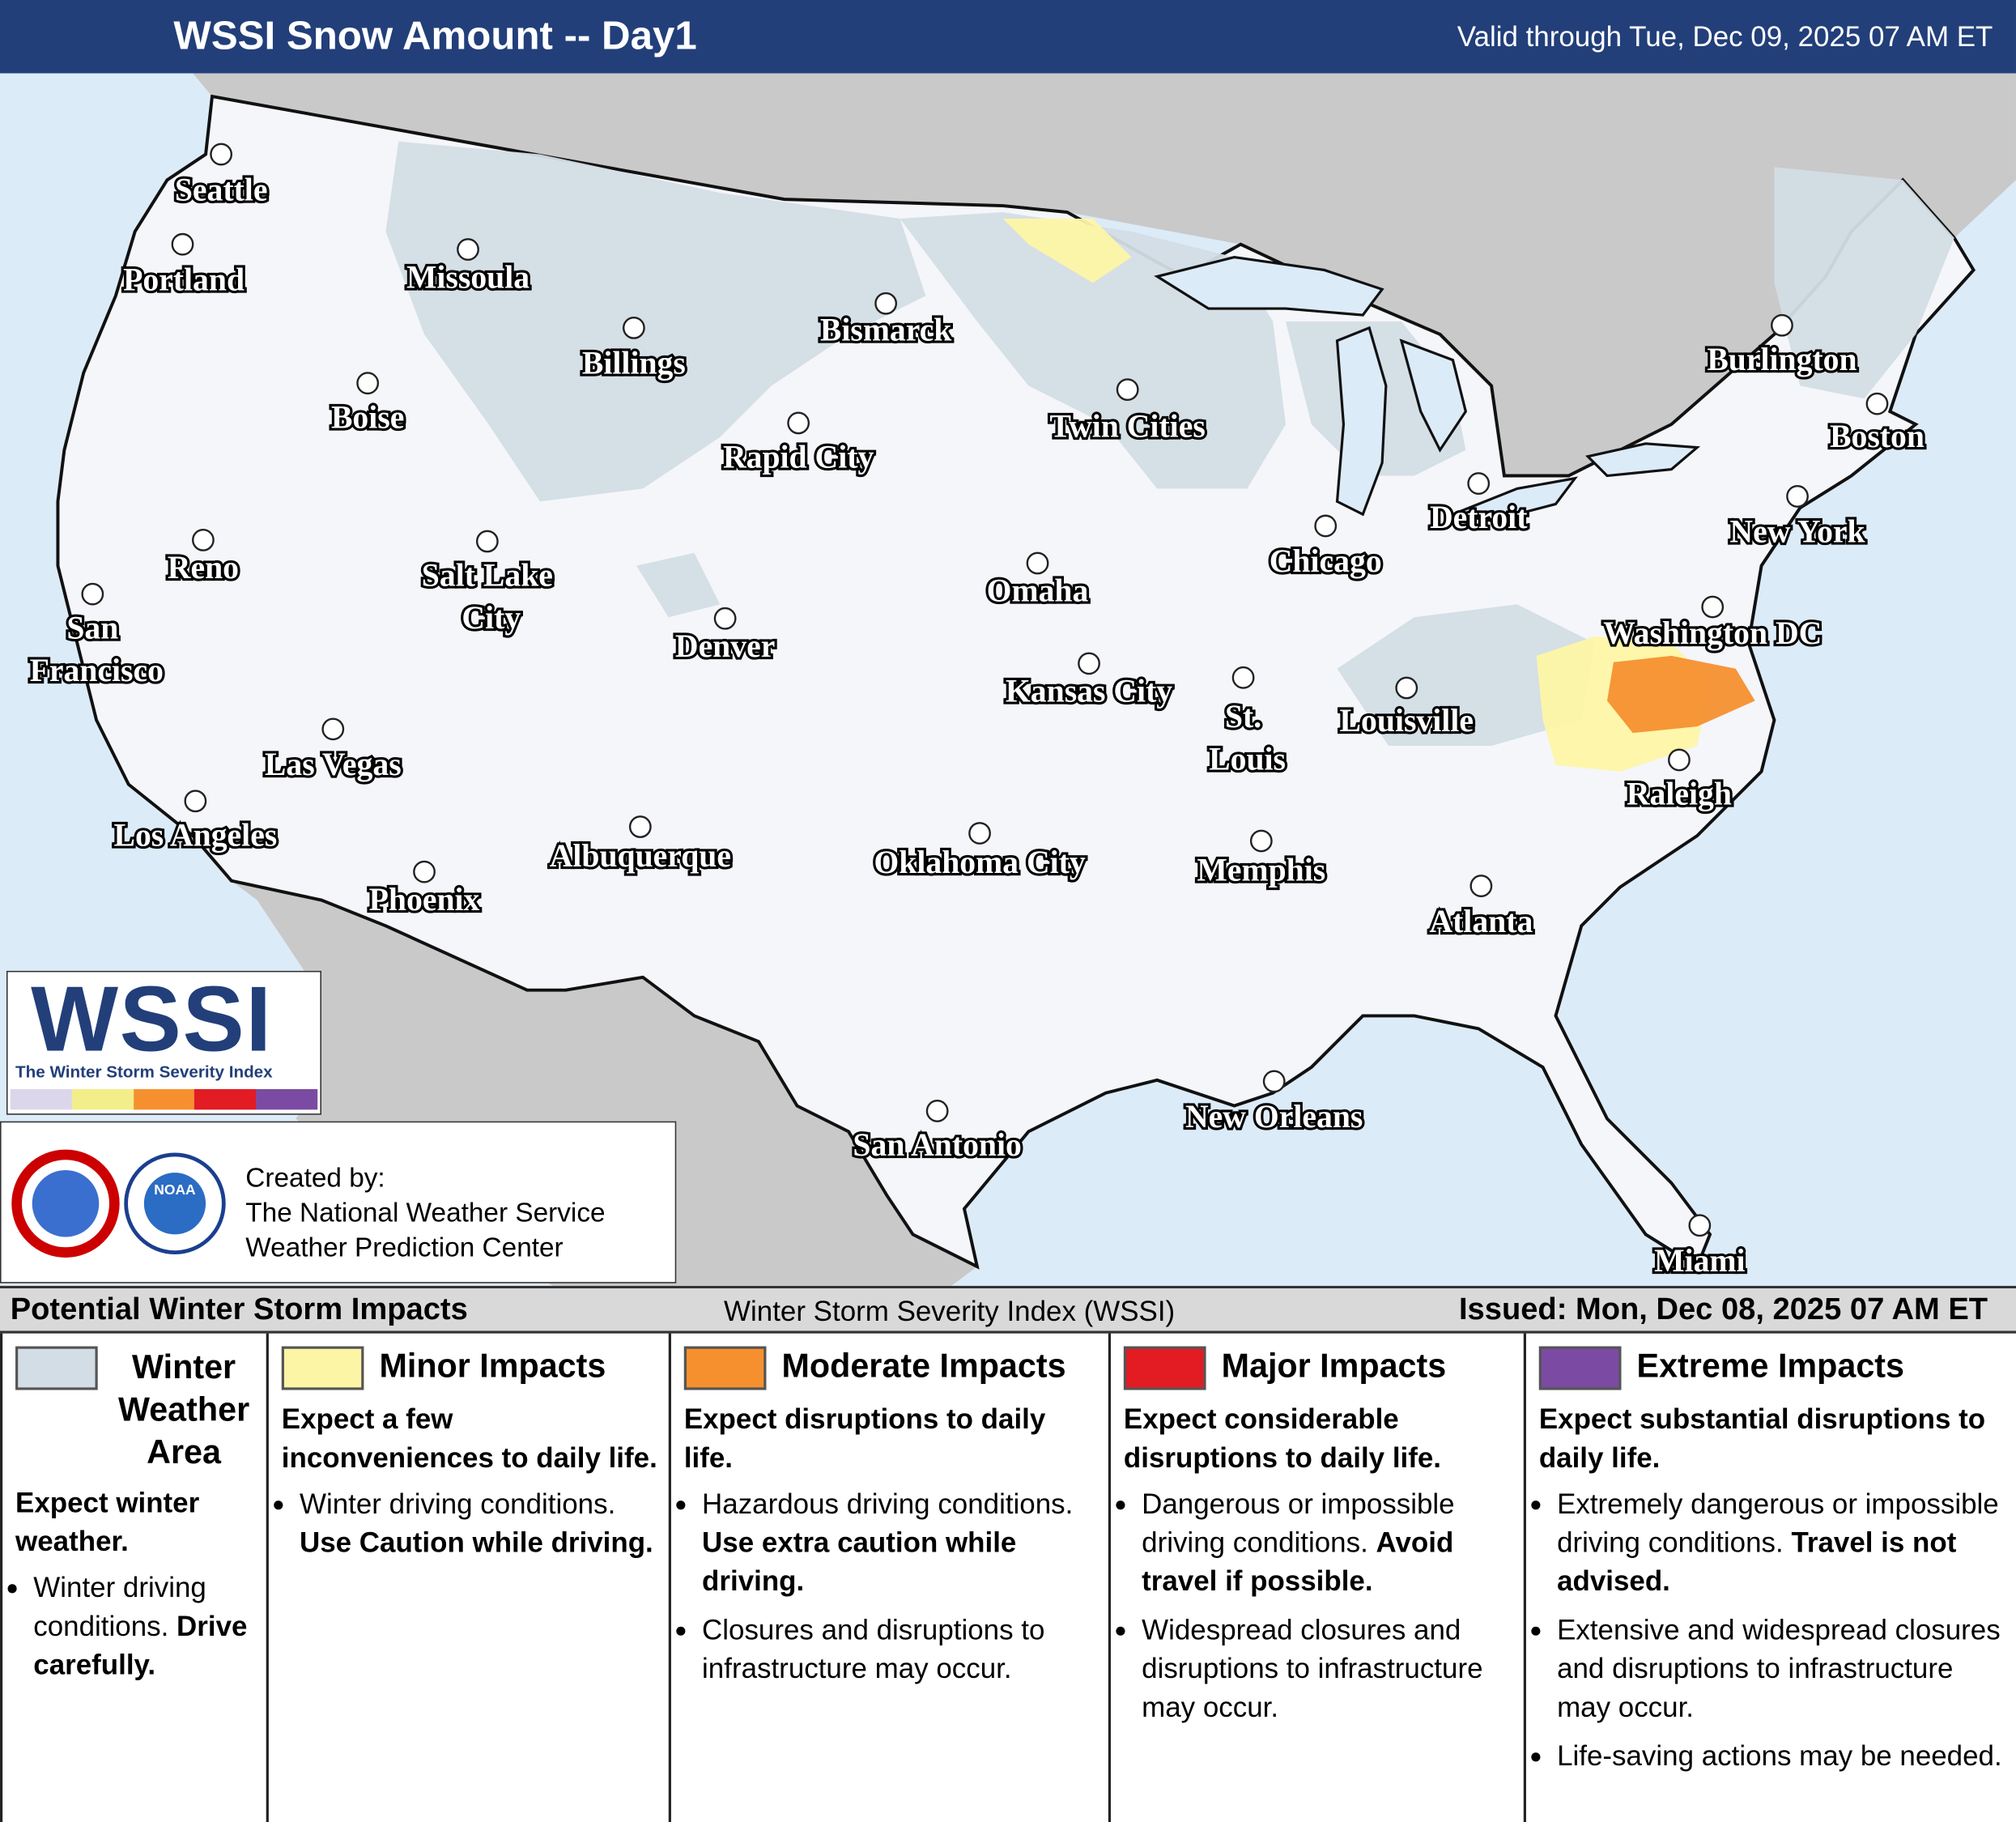  What do you see at coordinates (1643, 460) in the screenshot?
I see `lake-ontario` at bounding box center [1643, 460].